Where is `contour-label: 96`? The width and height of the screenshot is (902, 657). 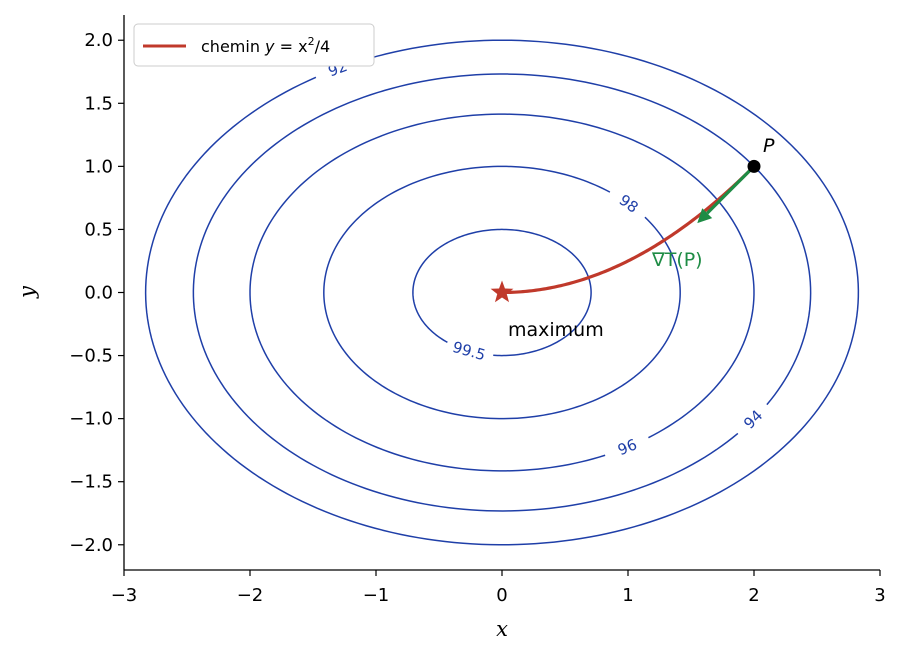 contour-label: 96 is located at coordinates (627, 447).